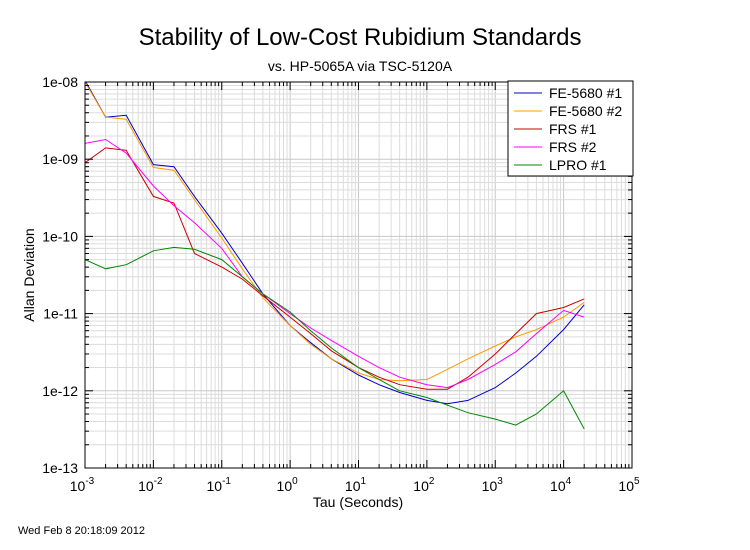  I want to click on x-tick-label: 10¹, so click(356, 485).